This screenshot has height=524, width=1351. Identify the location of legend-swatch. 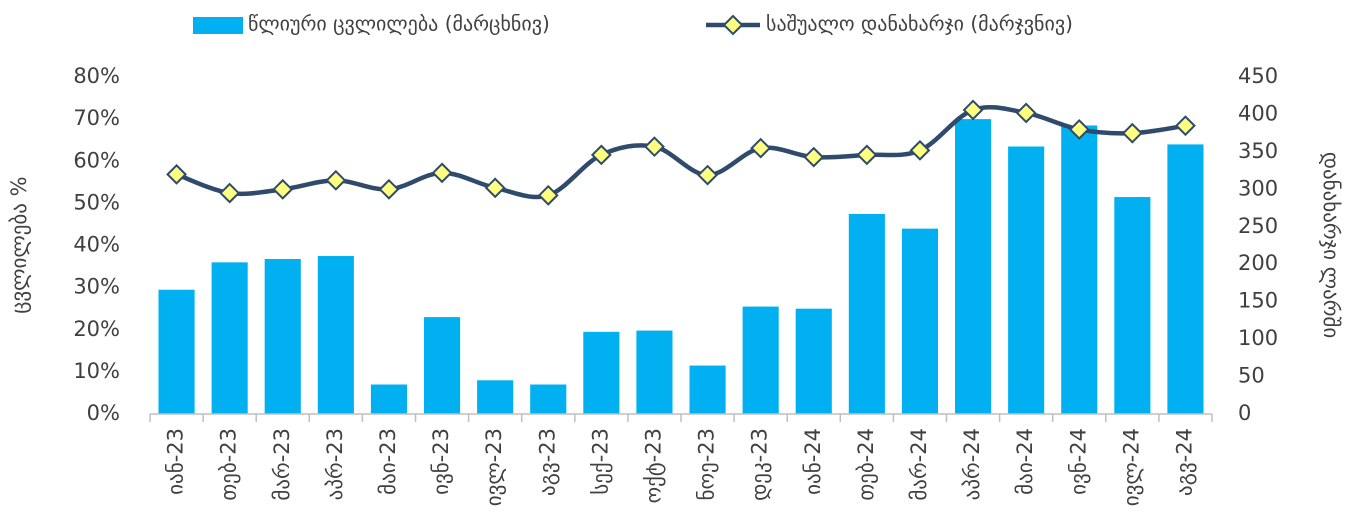
(218, 25).